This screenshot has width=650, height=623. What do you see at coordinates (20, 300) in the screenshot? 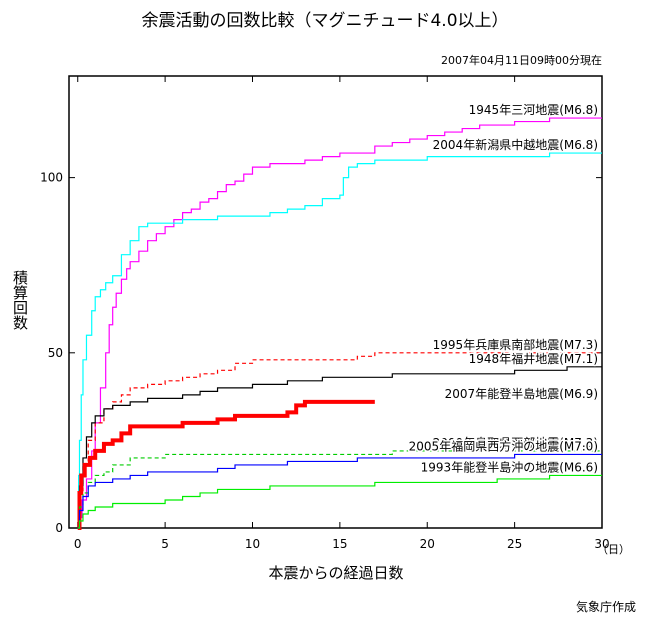
I see `y-axis-label: 積算回数` at bounding box center [20, 300].